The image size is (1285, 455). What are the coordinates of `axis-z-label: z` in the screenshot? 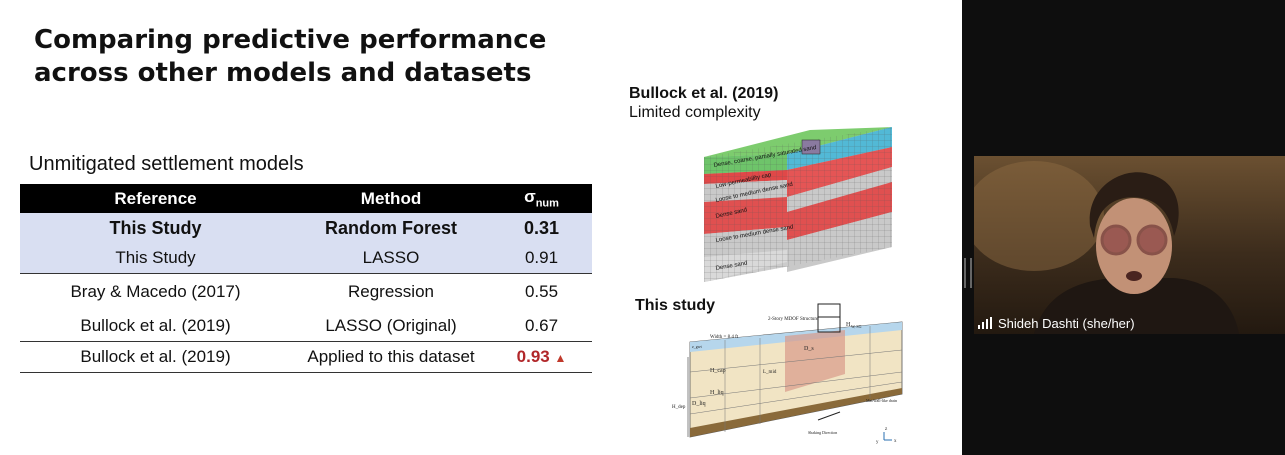 It's located at (886, 429).